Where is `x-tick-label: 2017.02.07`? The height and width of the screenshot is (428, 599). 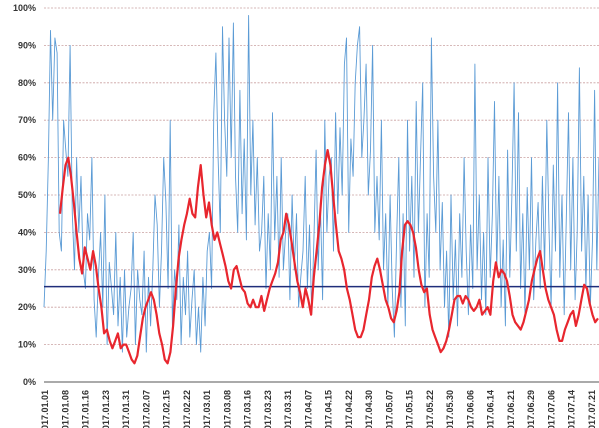 x-tick-label: 2017.02.07 is located at coordinates (146, 409).